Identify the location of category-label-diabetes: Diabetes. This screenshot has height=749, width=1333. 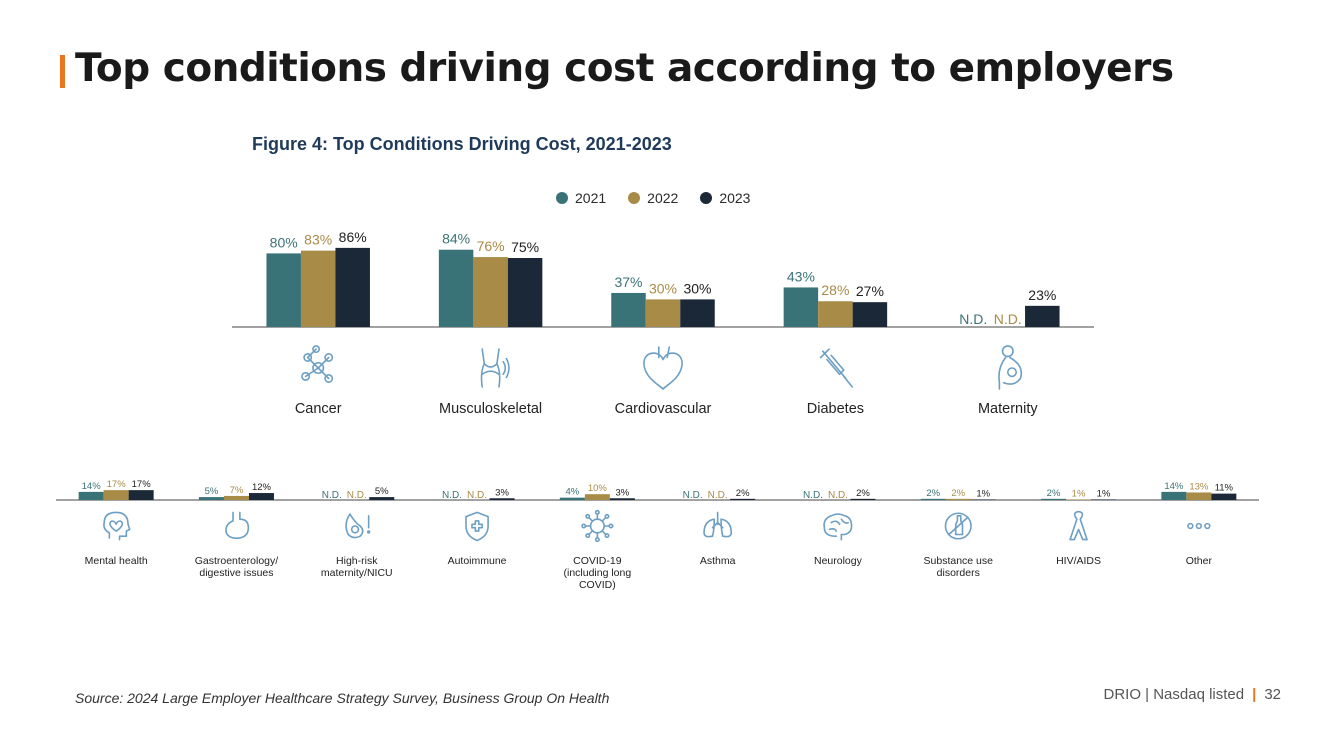
(835, 409).